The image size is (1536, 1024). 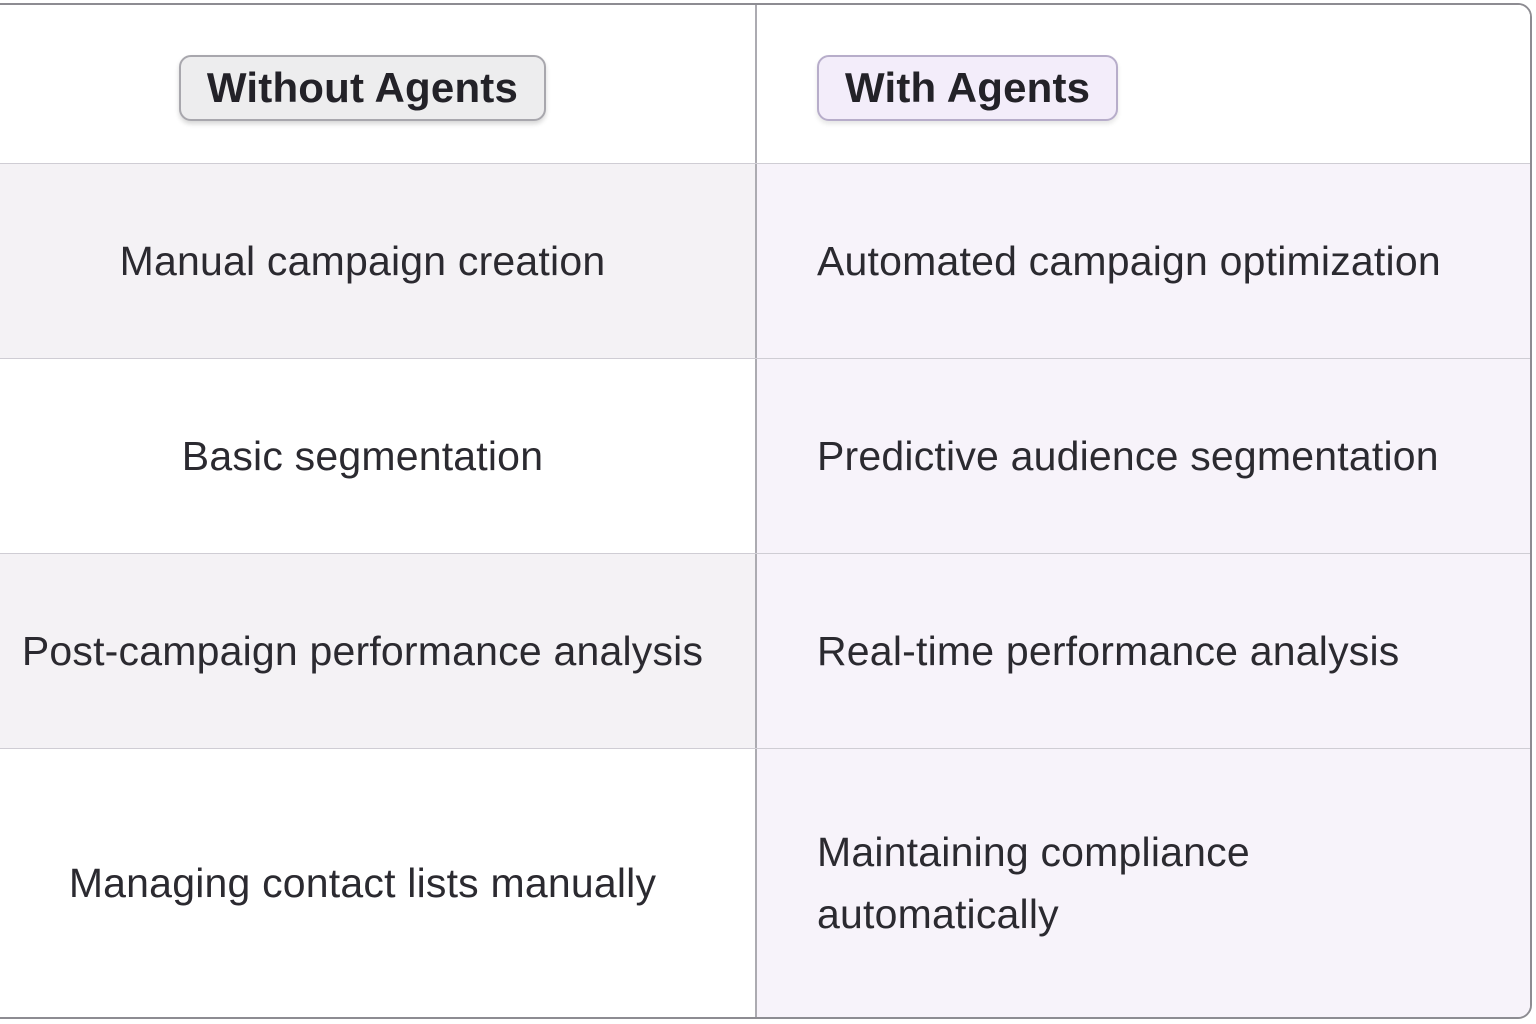 What do you see at coordinates (1142, 84) in the screenshot?
I see `header-cell-with: With Agents` at bounding box center [1142, 84].